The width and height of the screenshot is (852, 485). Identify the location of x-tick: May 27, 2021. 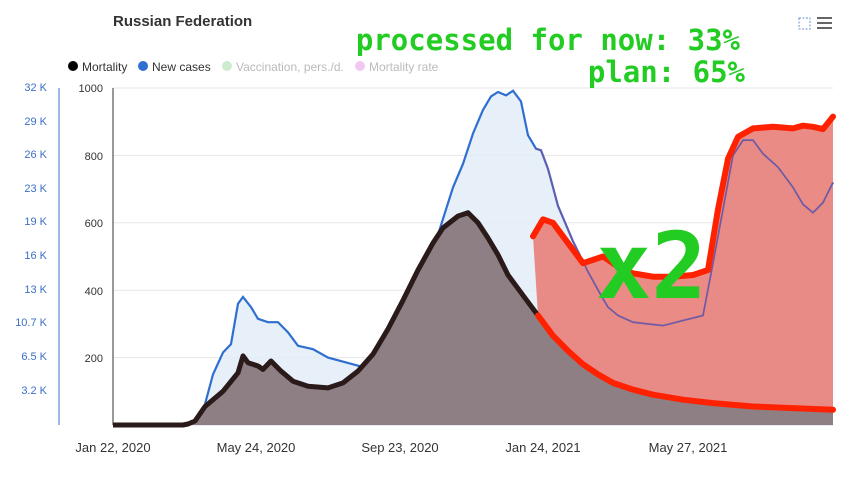
(688, 447).